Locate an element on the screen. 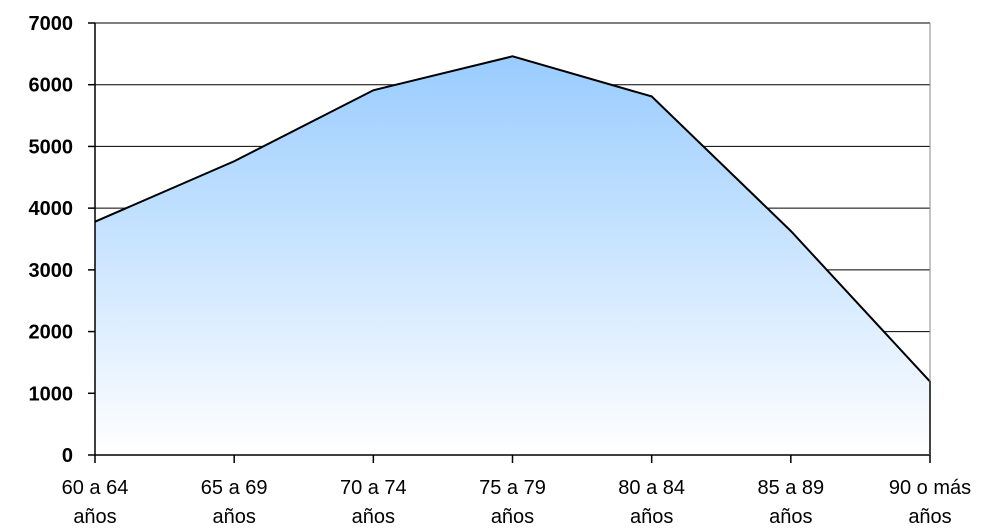  y-tick-label: 4000 is located at coordinates (51, 209).